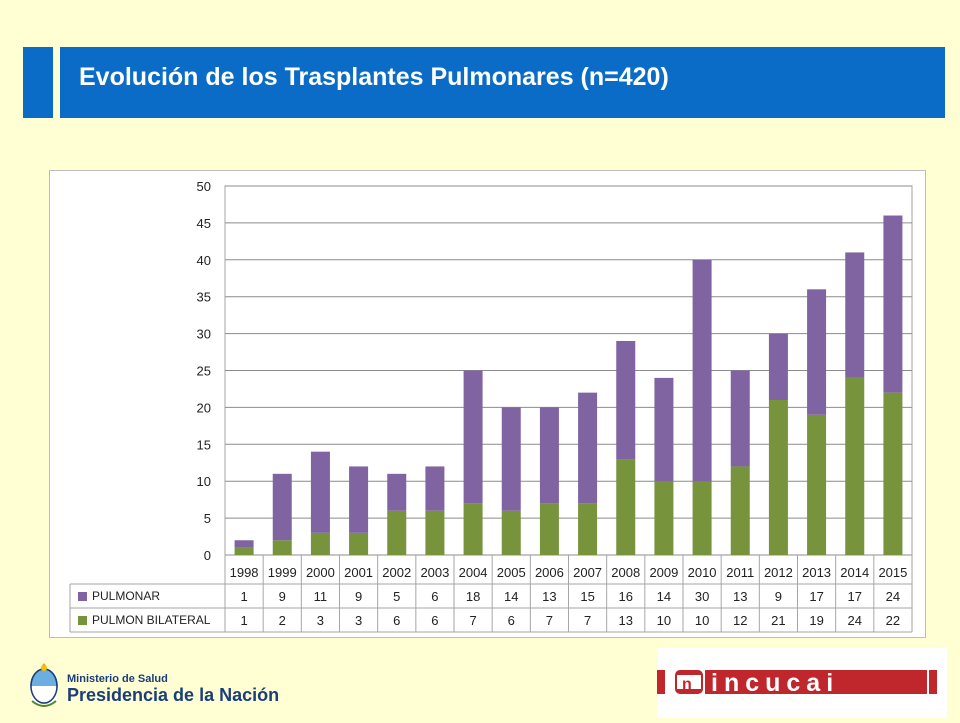  I want to click on y-tick-label: 25, so click(204, 371).